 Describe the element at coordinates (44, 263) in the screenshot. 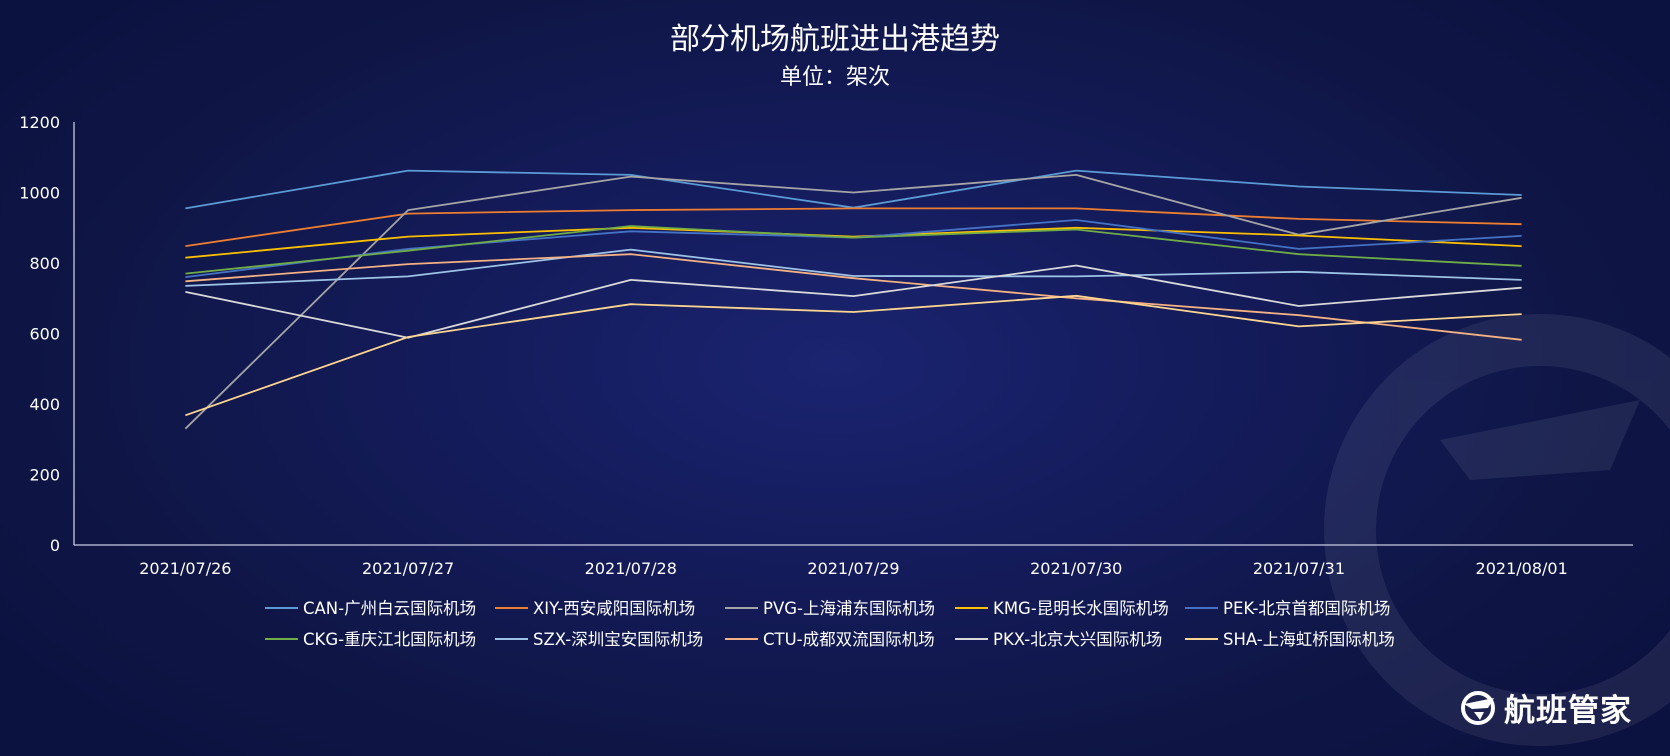

I see `y-tick-label: 800` at that location.